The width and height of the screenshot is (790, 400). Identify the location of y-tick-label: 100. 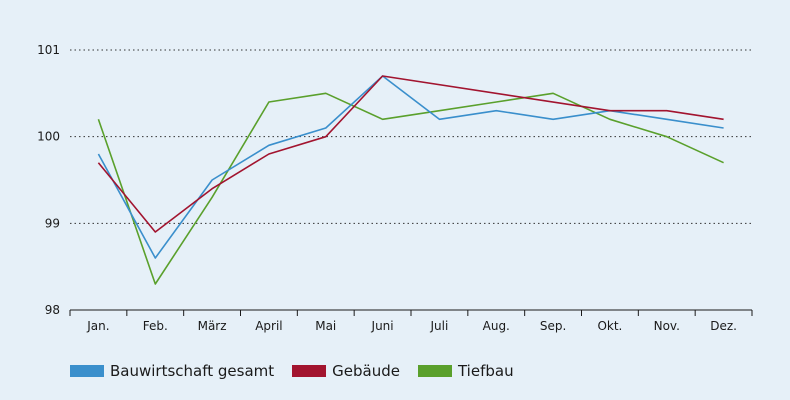
(48, 137).